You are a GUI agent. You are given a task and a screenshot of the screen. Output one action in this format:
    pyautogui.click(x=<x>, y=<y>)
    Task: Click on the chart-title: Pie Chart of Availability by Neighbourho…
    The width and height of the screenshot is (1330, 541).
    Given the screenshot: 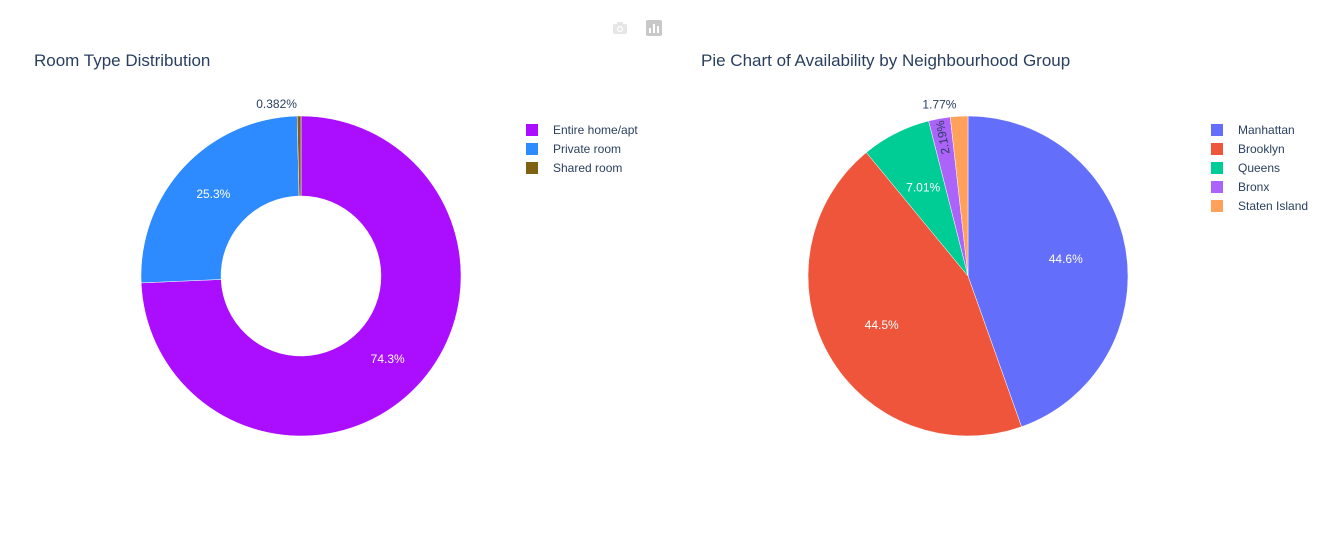 What is the action you would take?
    pyautogui.click(x=885, y=60)
    